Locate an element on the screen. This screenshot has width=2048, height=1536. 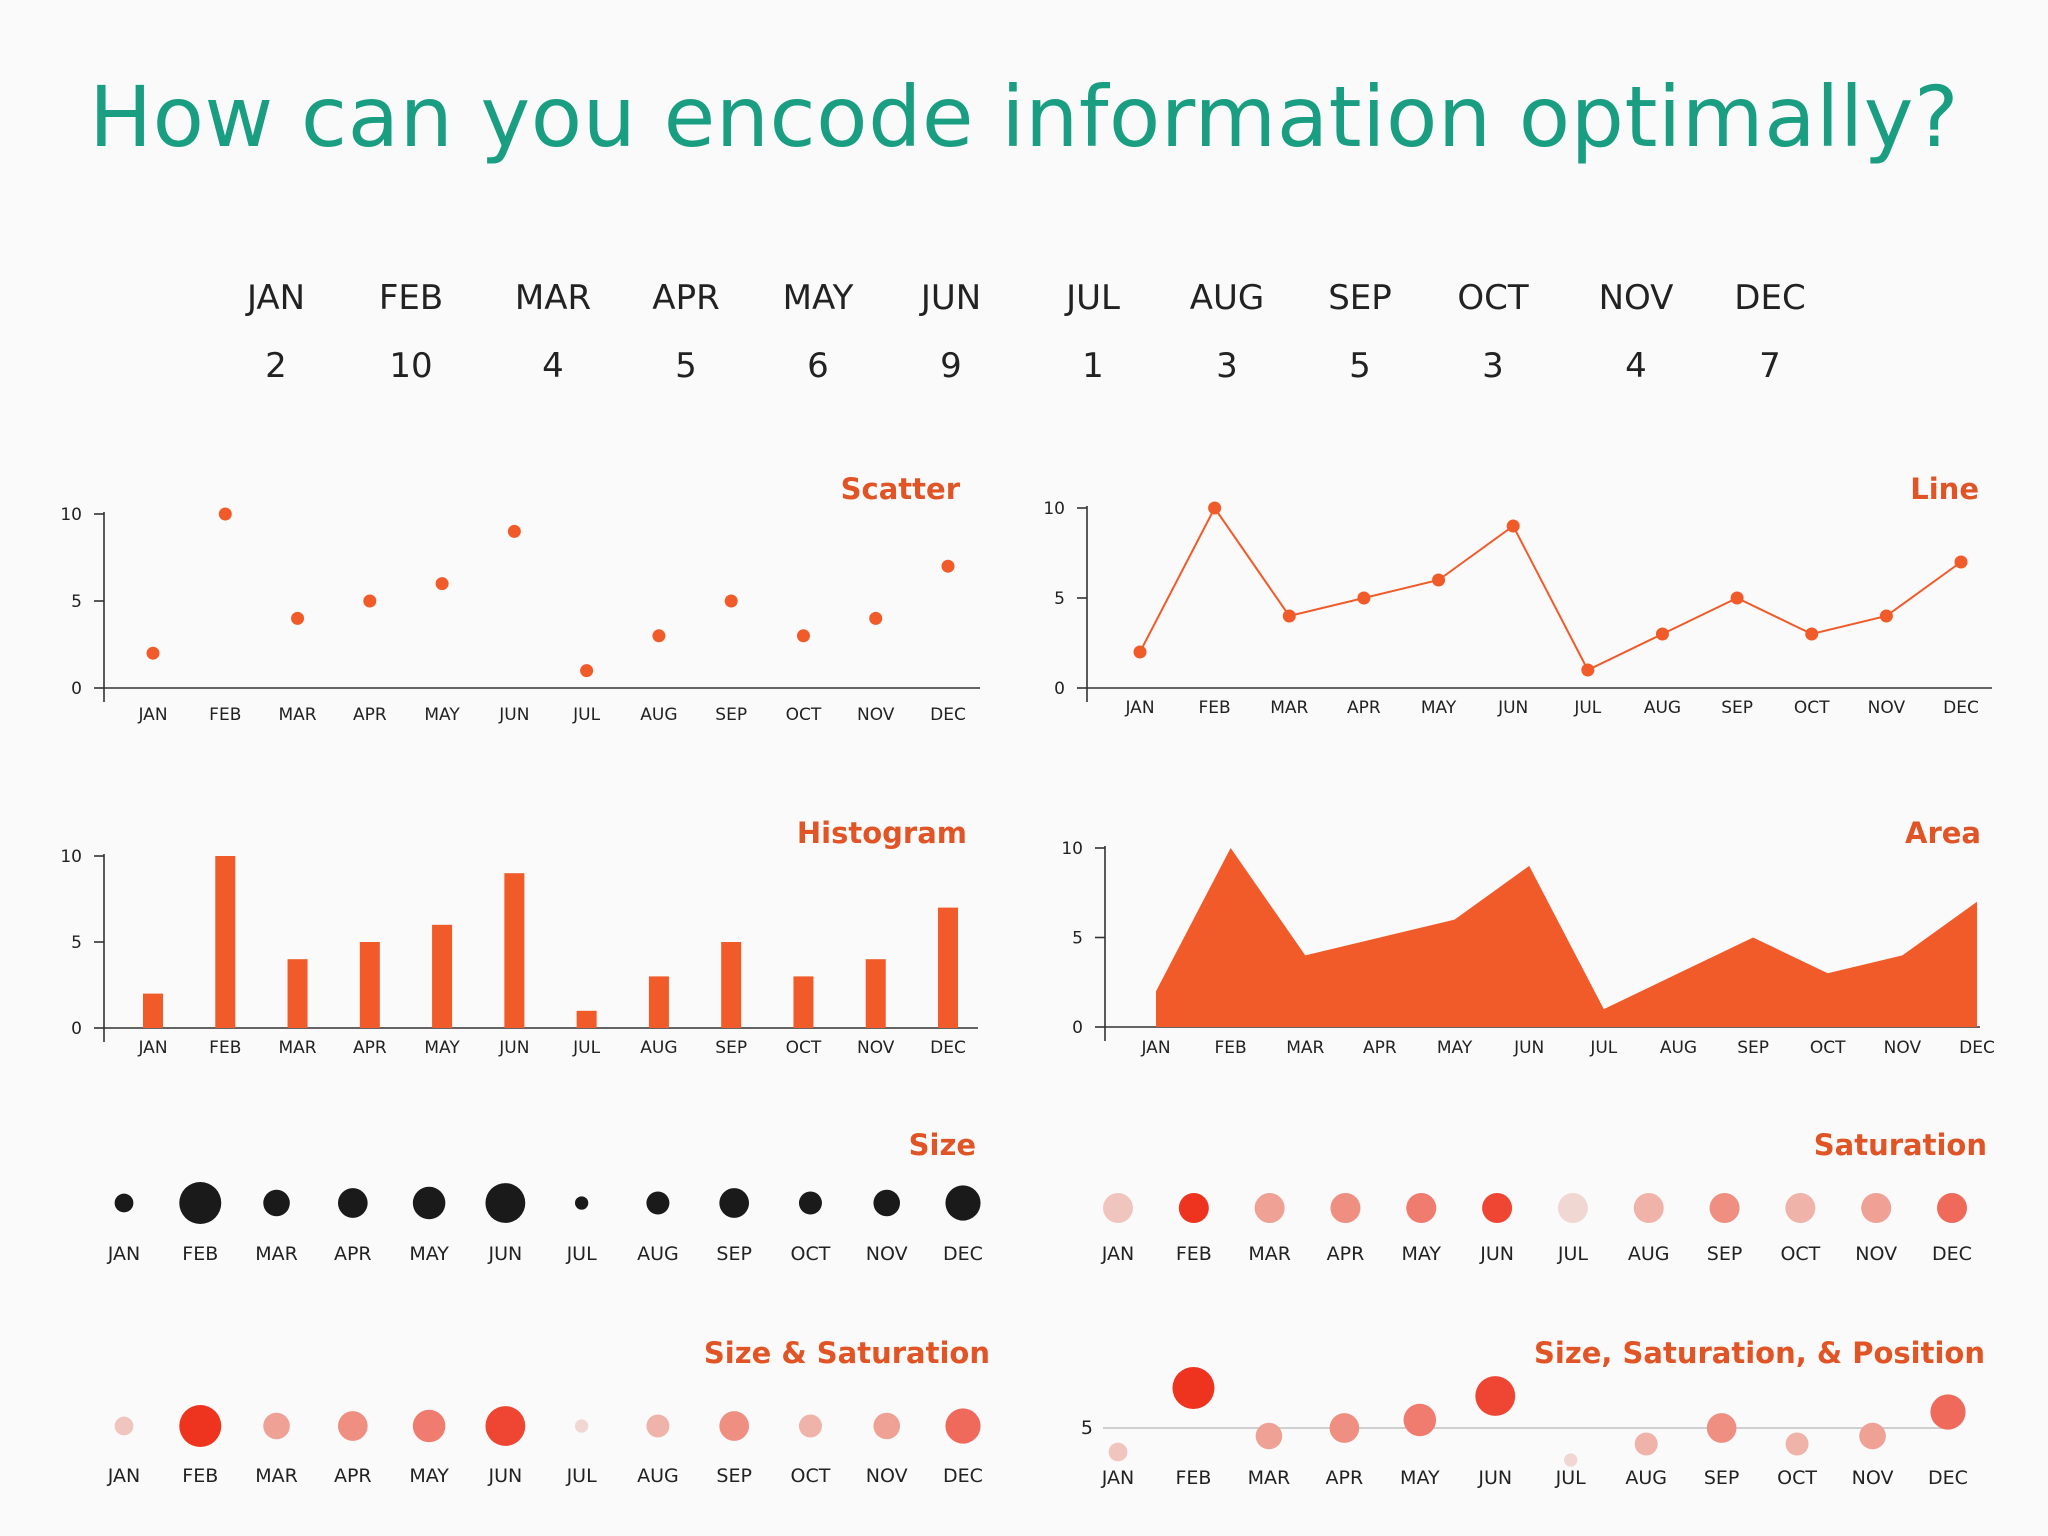
y-tick-label: 10 is located at coordinates (71, 515).